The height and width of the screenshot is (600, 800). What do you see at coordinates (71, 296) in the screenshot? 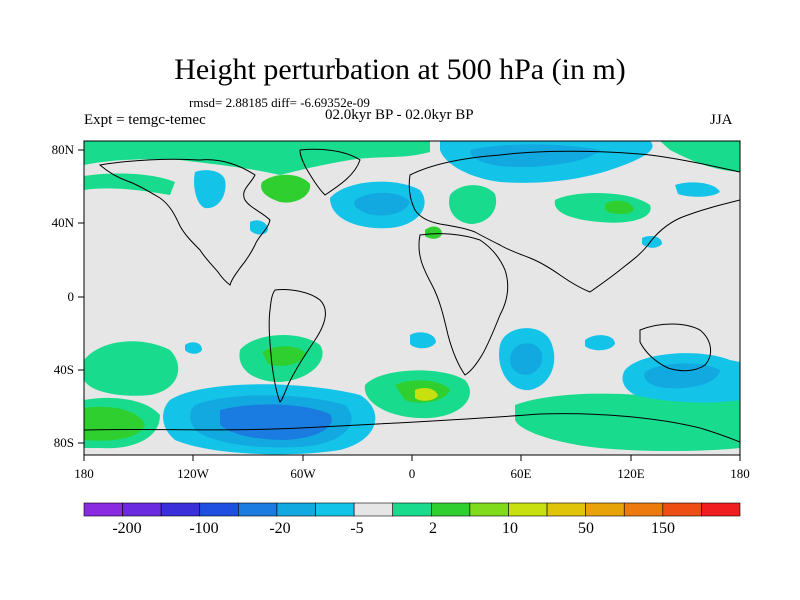
I see `lat-label-0: 0` at bounding box center [71, 296].